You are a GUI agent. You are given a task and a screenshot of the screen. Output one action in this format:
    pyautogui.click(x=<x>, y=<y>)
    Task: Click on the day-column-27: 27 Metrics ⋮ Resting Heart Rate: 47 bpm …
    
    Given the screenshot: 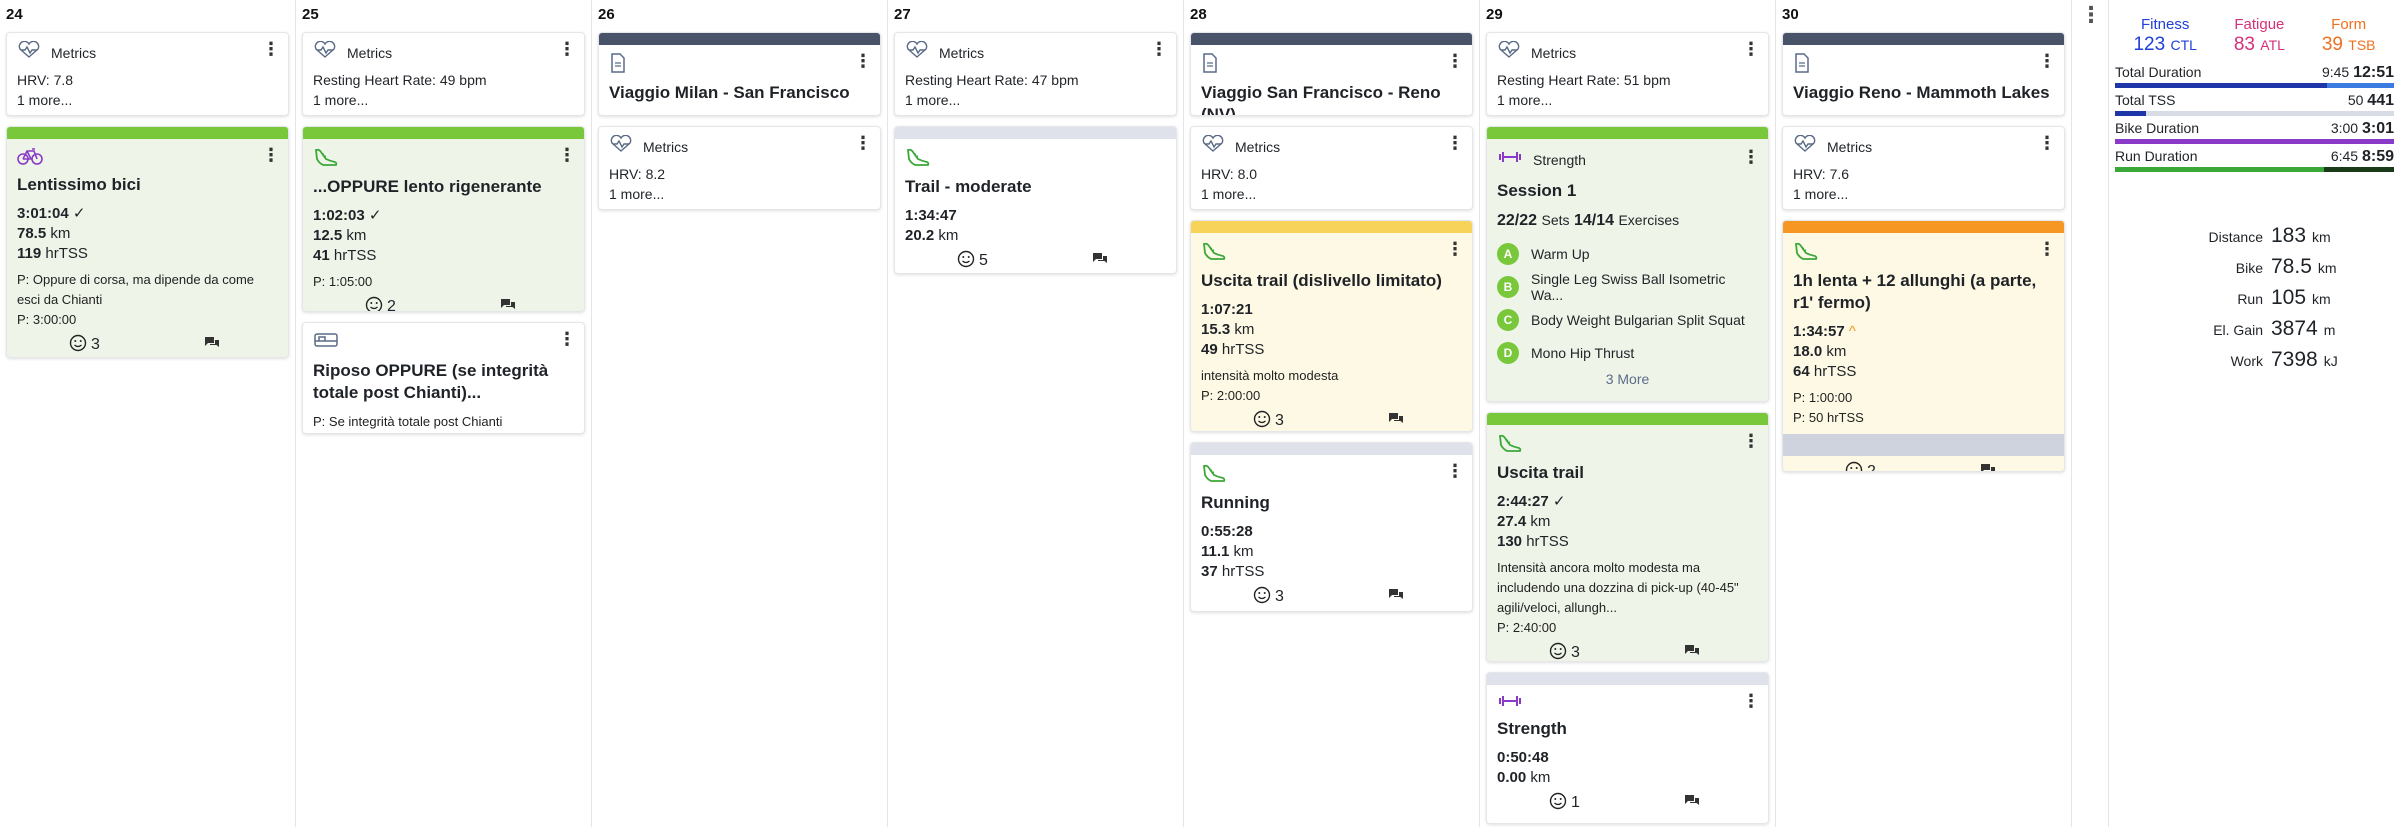 What is the action you would take?
    pyautogui.click(x=1036, y=413)
    